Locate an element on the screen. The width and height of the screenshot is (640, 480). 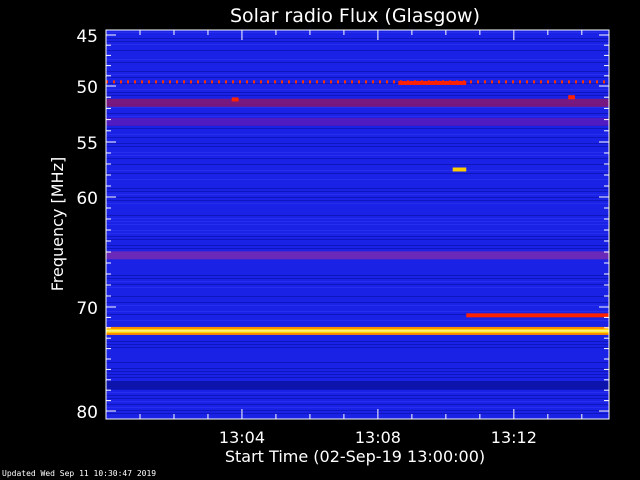
y-tick-label: 70 is located at coordinates (87, 309).